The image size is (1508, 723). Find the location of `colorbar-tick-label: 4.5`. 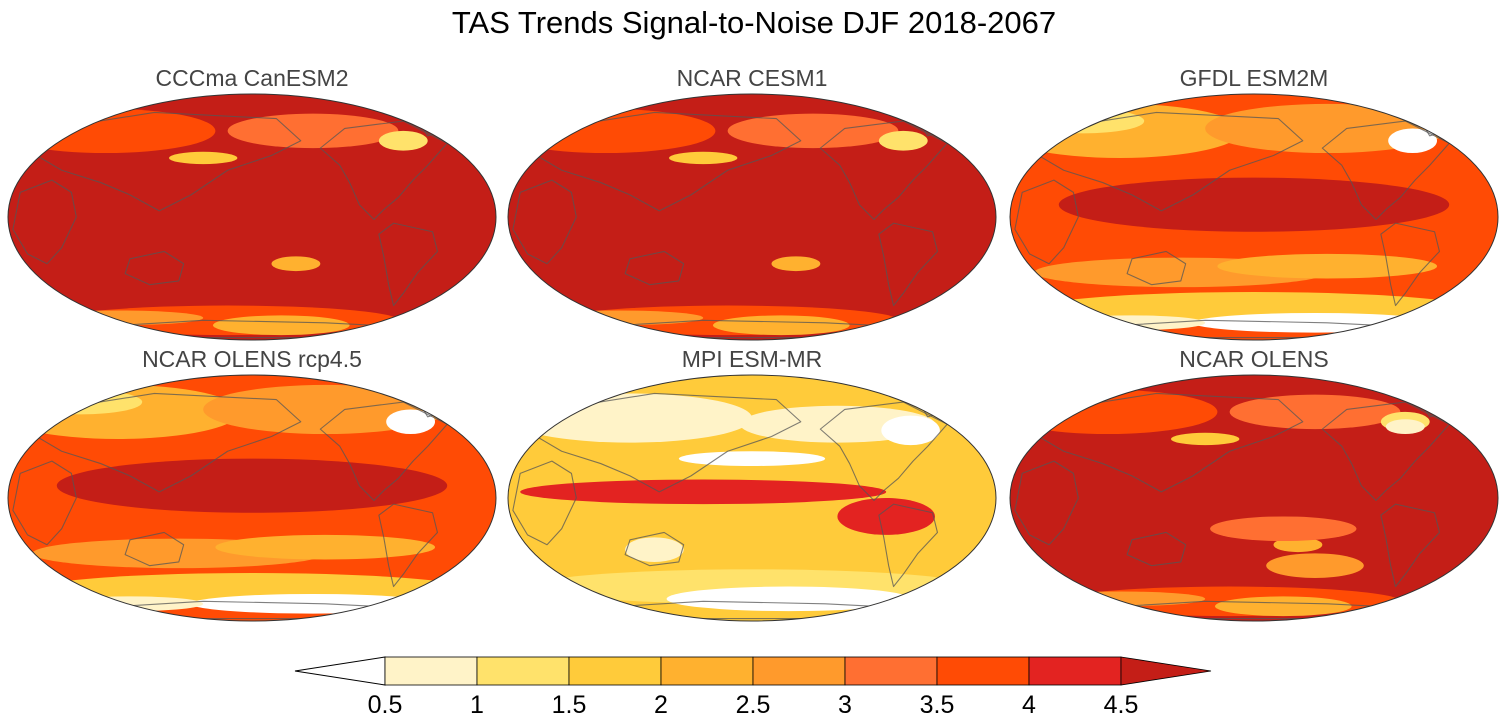

colorbar-tick-label: 4.5 is located at coordinates (1121, 703).